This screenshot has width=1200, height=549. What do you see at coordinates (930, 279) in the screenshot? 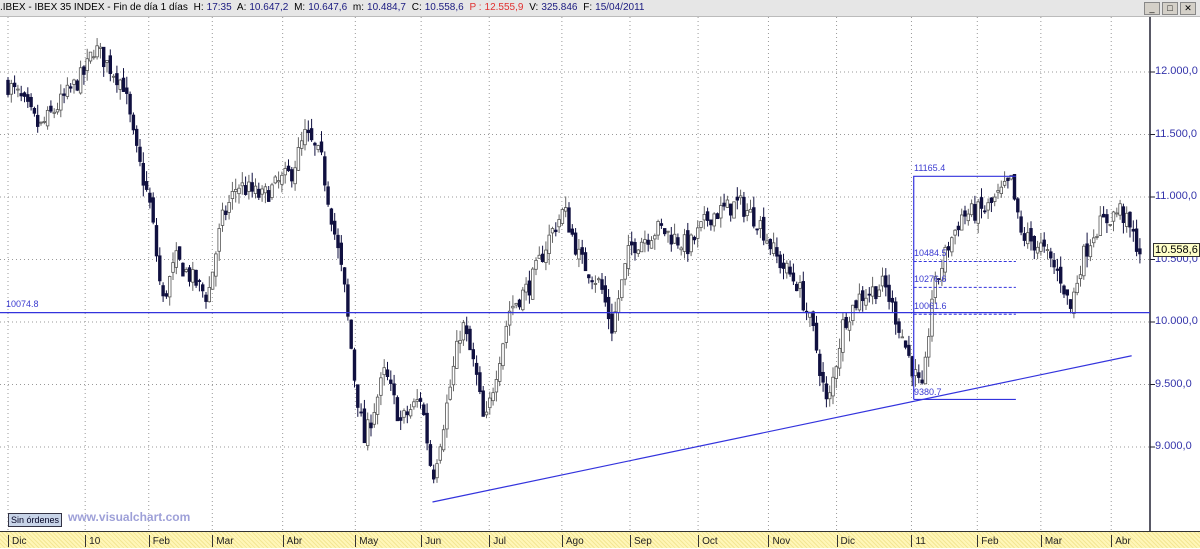
I see `fib-level-label: 10276.6` at bounding box center [930, 279].